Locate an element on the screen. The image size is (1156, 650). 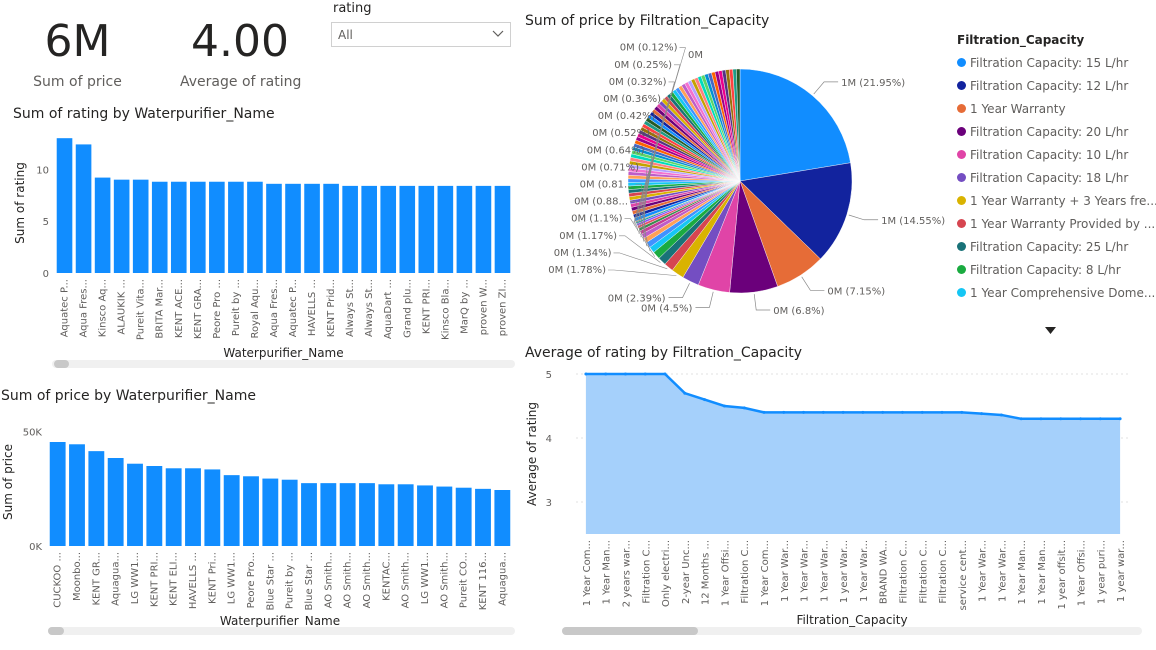
legend-label: Filtration Capacity: 15 L/hr is located at coordinates (1049, 62).